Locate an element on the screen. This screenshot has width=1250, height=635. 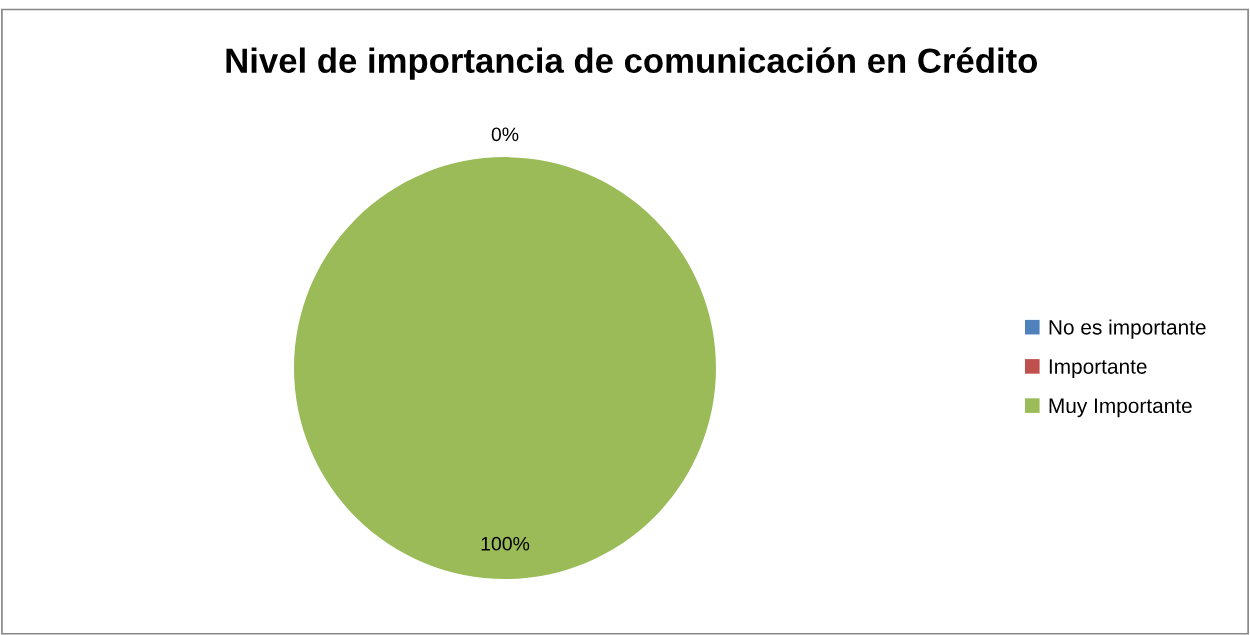
legend-label: No es importante is located at coordinates (1127, 329).